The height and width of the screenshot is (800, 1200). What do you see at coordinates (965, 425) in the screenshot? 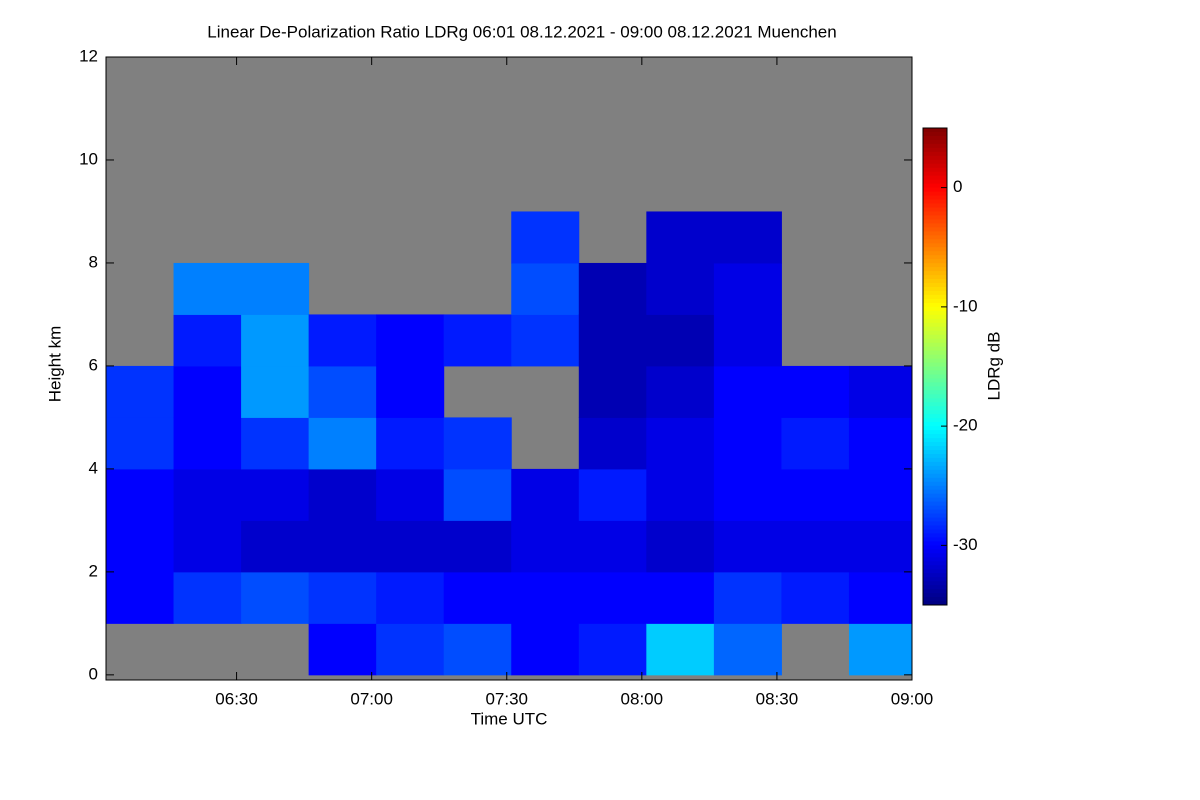
I see `colorbar-tick-label: -20` at bounding box center [965, 425].